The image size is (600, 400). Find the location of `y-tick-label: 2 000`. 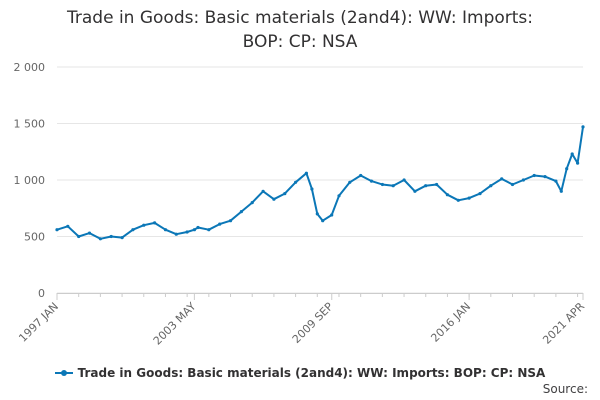

y-tick-label: 2 000 is located at coordinates (30, 67).